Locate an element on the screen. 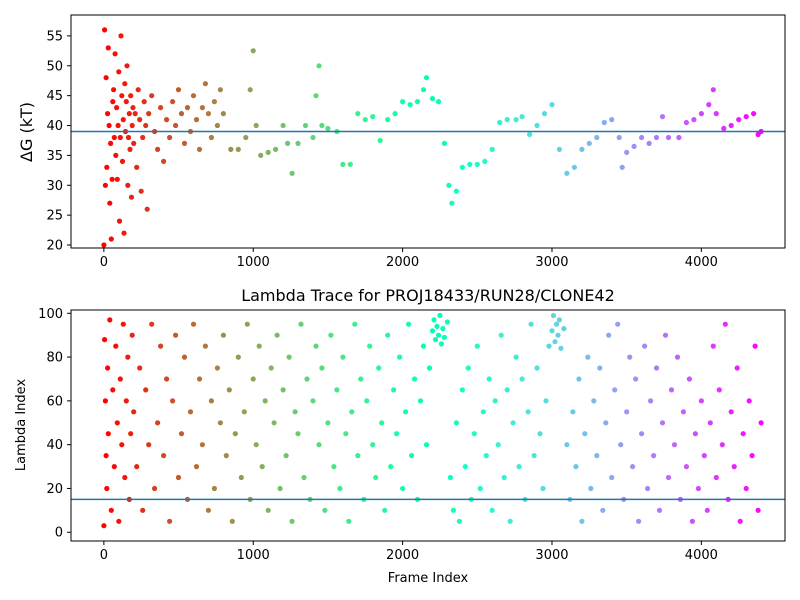 This screenshot has width=800, height=600. y-tick-label: 50 is located at coordinates (54, 66).